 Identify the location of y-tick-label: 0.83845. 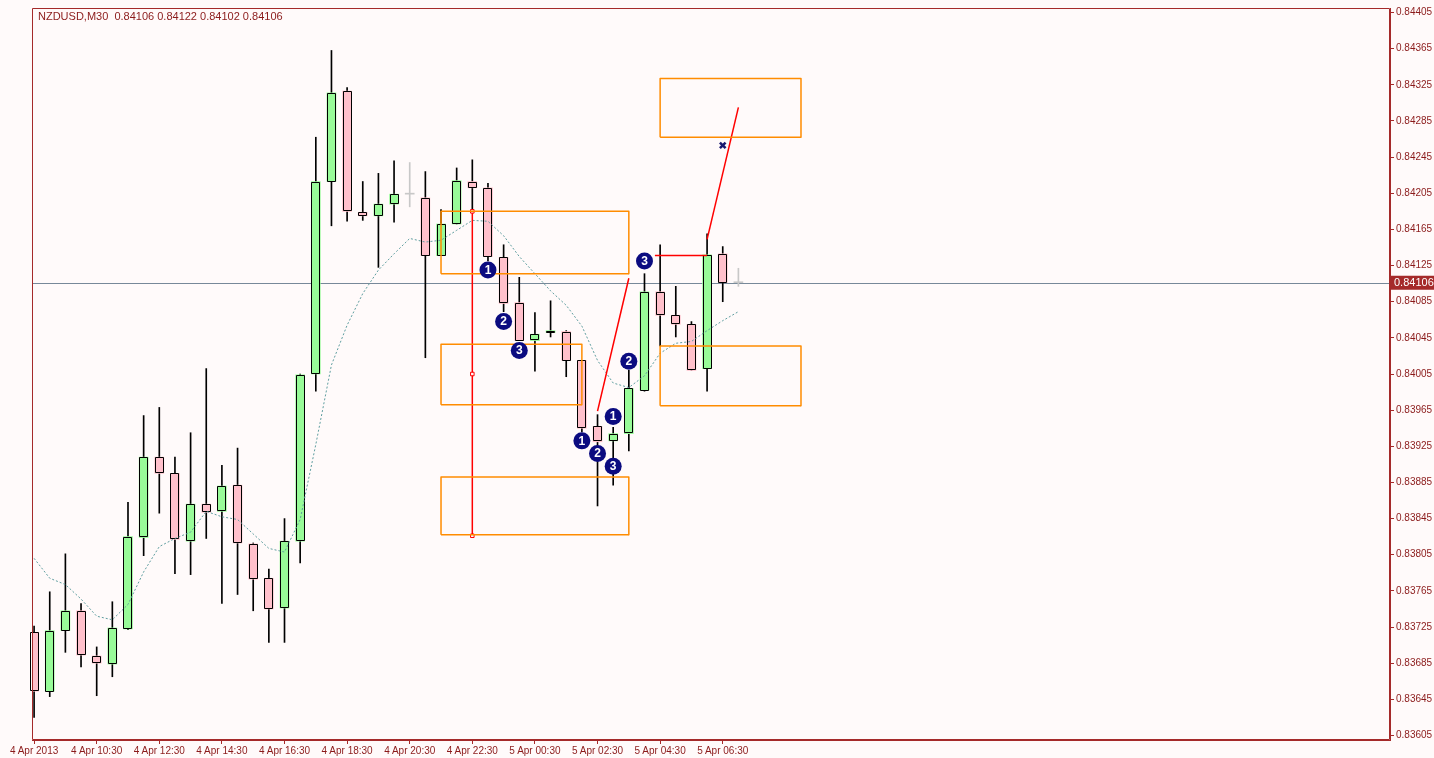
(1414, 518).